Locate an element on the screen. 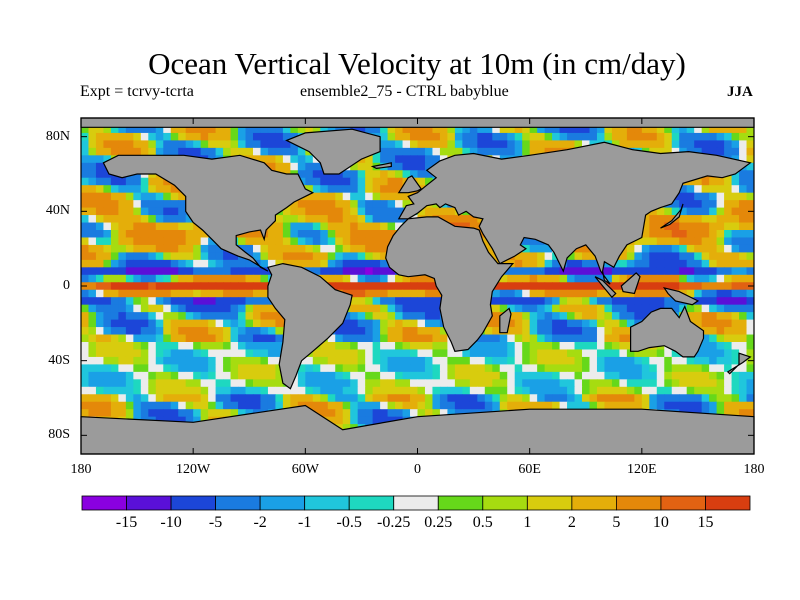 This screenshot has width=800, height=600. lon-label: 0 is located at coordinates (417, 469).